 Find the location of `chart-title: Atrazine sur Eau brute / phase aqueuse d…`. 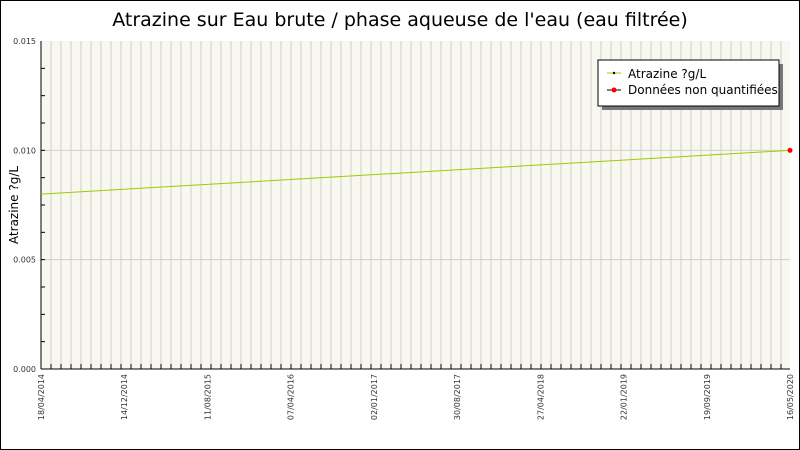

chart-title: Atrazine sur Eau brute / phase aqueuse d… is located at coordinates (400, 20).